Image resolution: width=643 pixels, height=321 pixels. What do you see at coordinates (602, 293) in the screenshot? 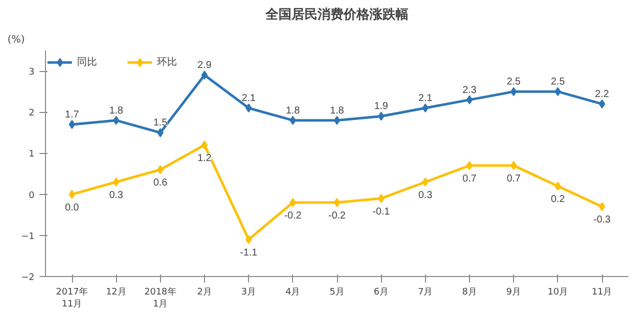
I see `x-tick-label: 11月` at bounding box center [602, 293].